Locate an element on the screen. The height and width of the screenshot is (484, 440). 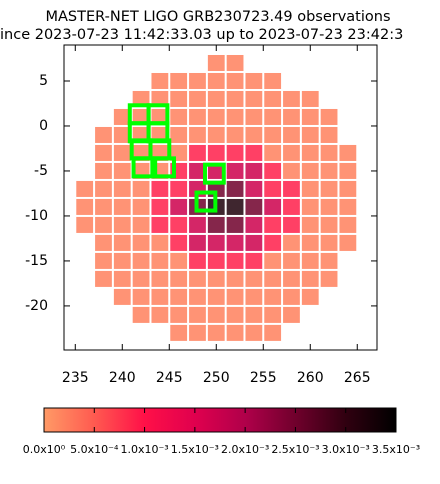
y-tick-label: 0 is located at coordinates (43, 126).